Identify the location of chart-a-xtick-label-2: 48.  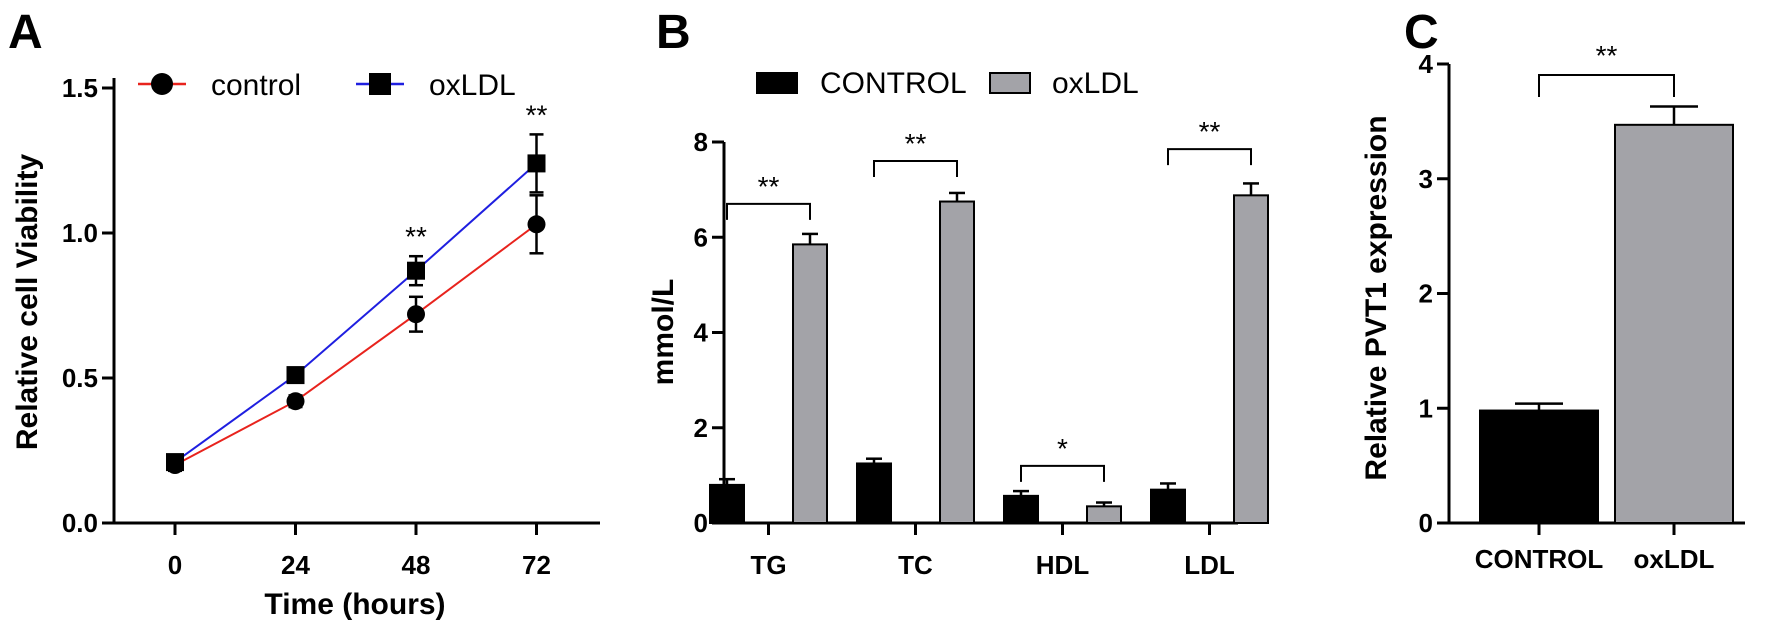
(416, 565).